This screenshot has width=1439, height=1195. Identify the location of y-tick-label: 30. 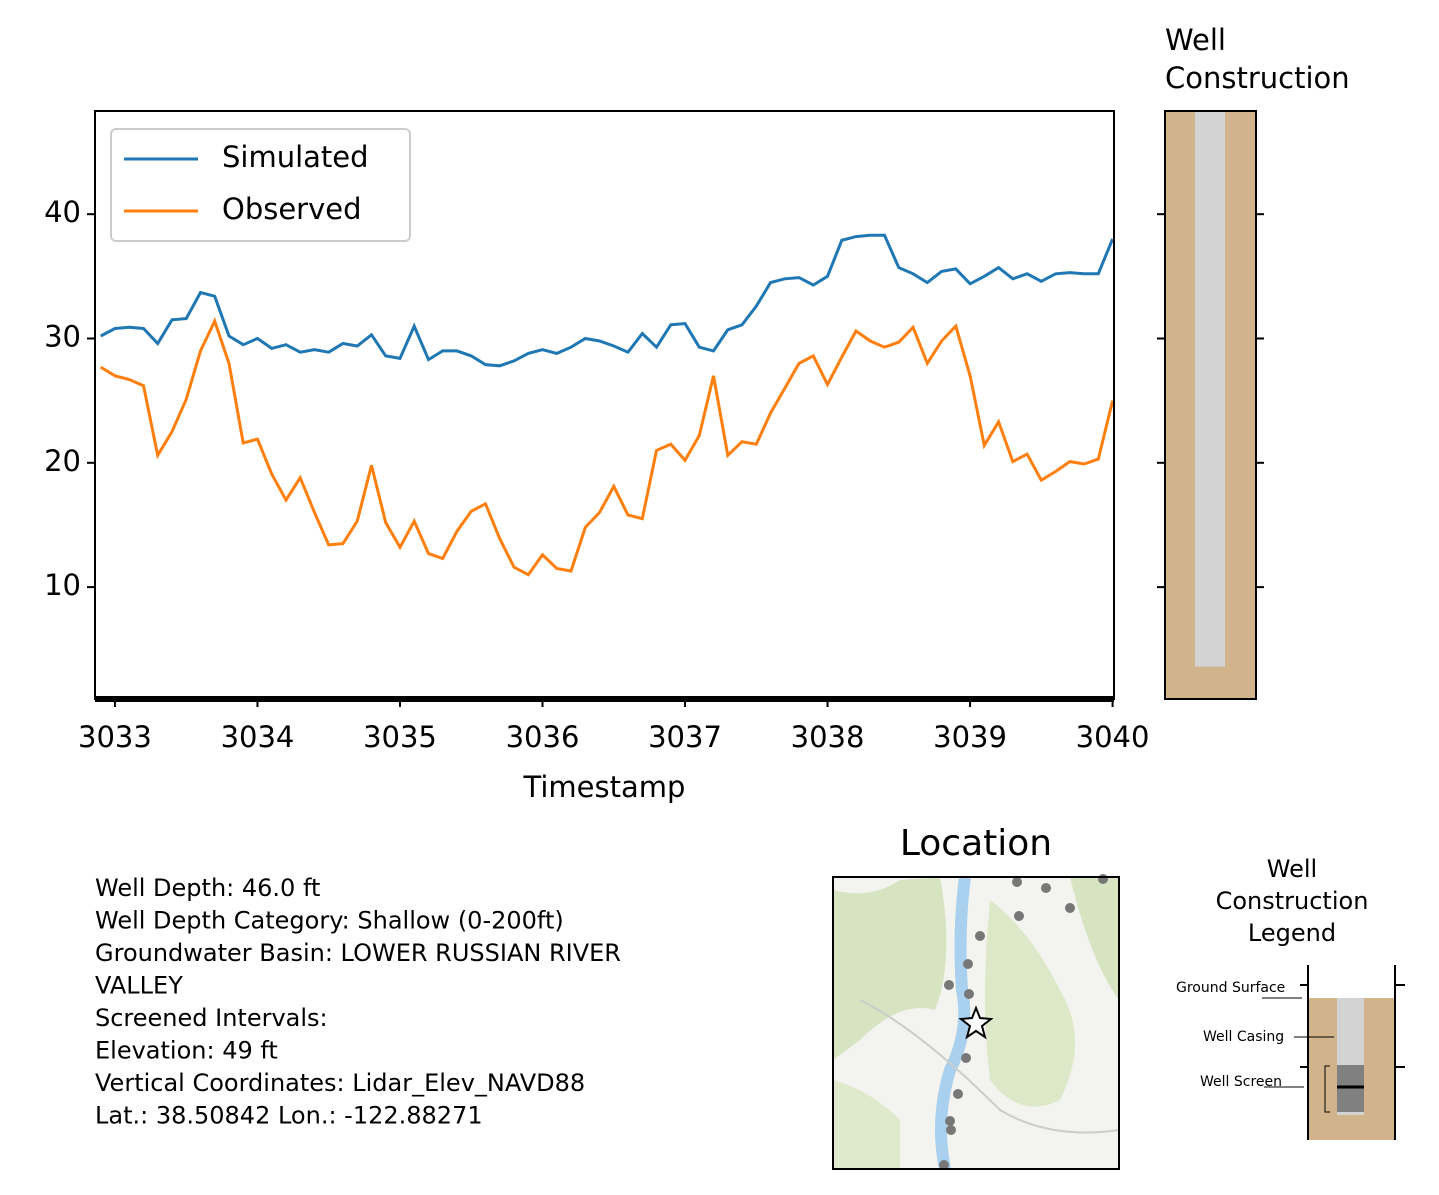
(62, 336).